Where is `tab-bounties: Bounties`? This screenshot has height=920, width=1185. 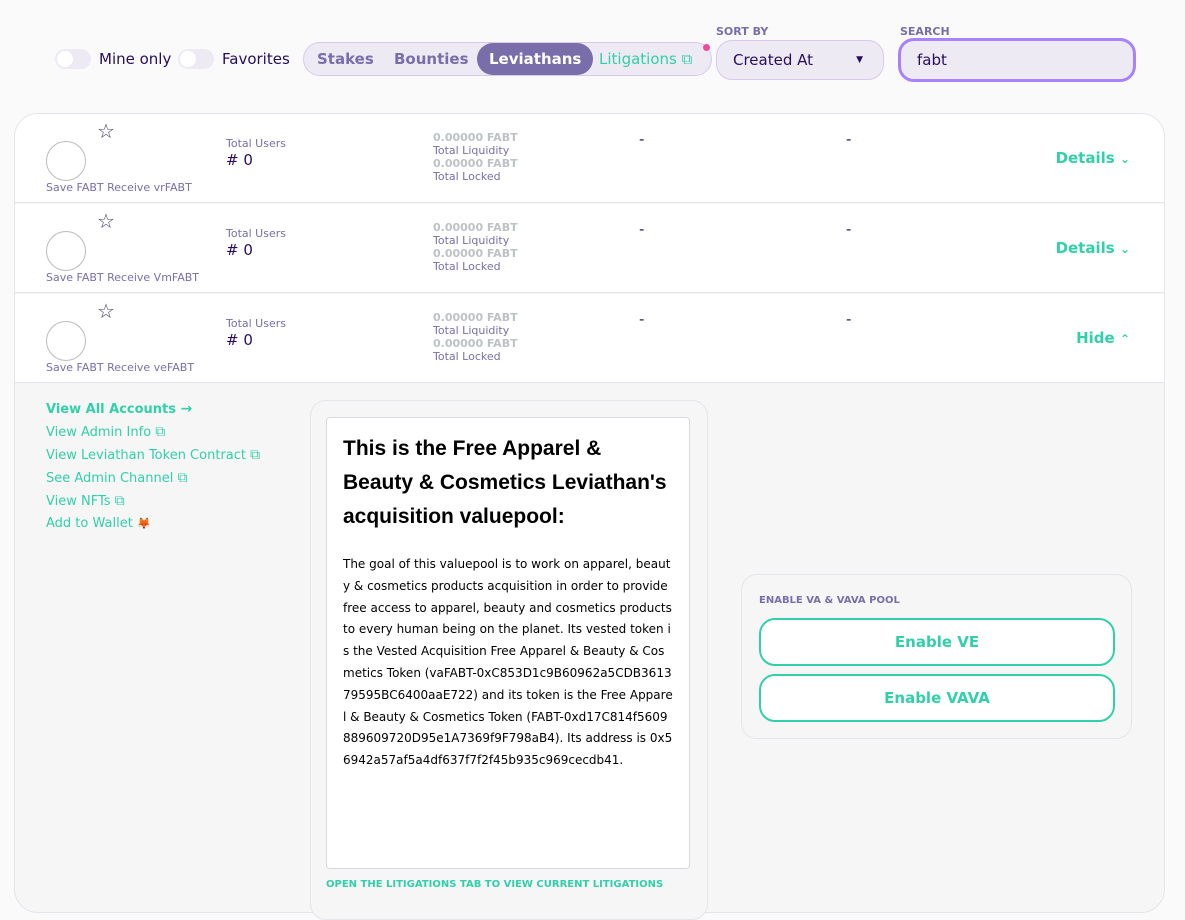 tab-bounties: Bounties is located at coordinates (431, 59).